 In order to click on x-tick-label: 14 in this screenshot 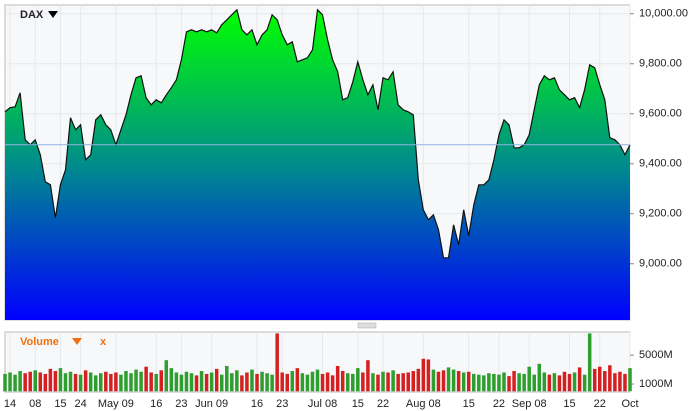, I will do `click(10, 404)`.